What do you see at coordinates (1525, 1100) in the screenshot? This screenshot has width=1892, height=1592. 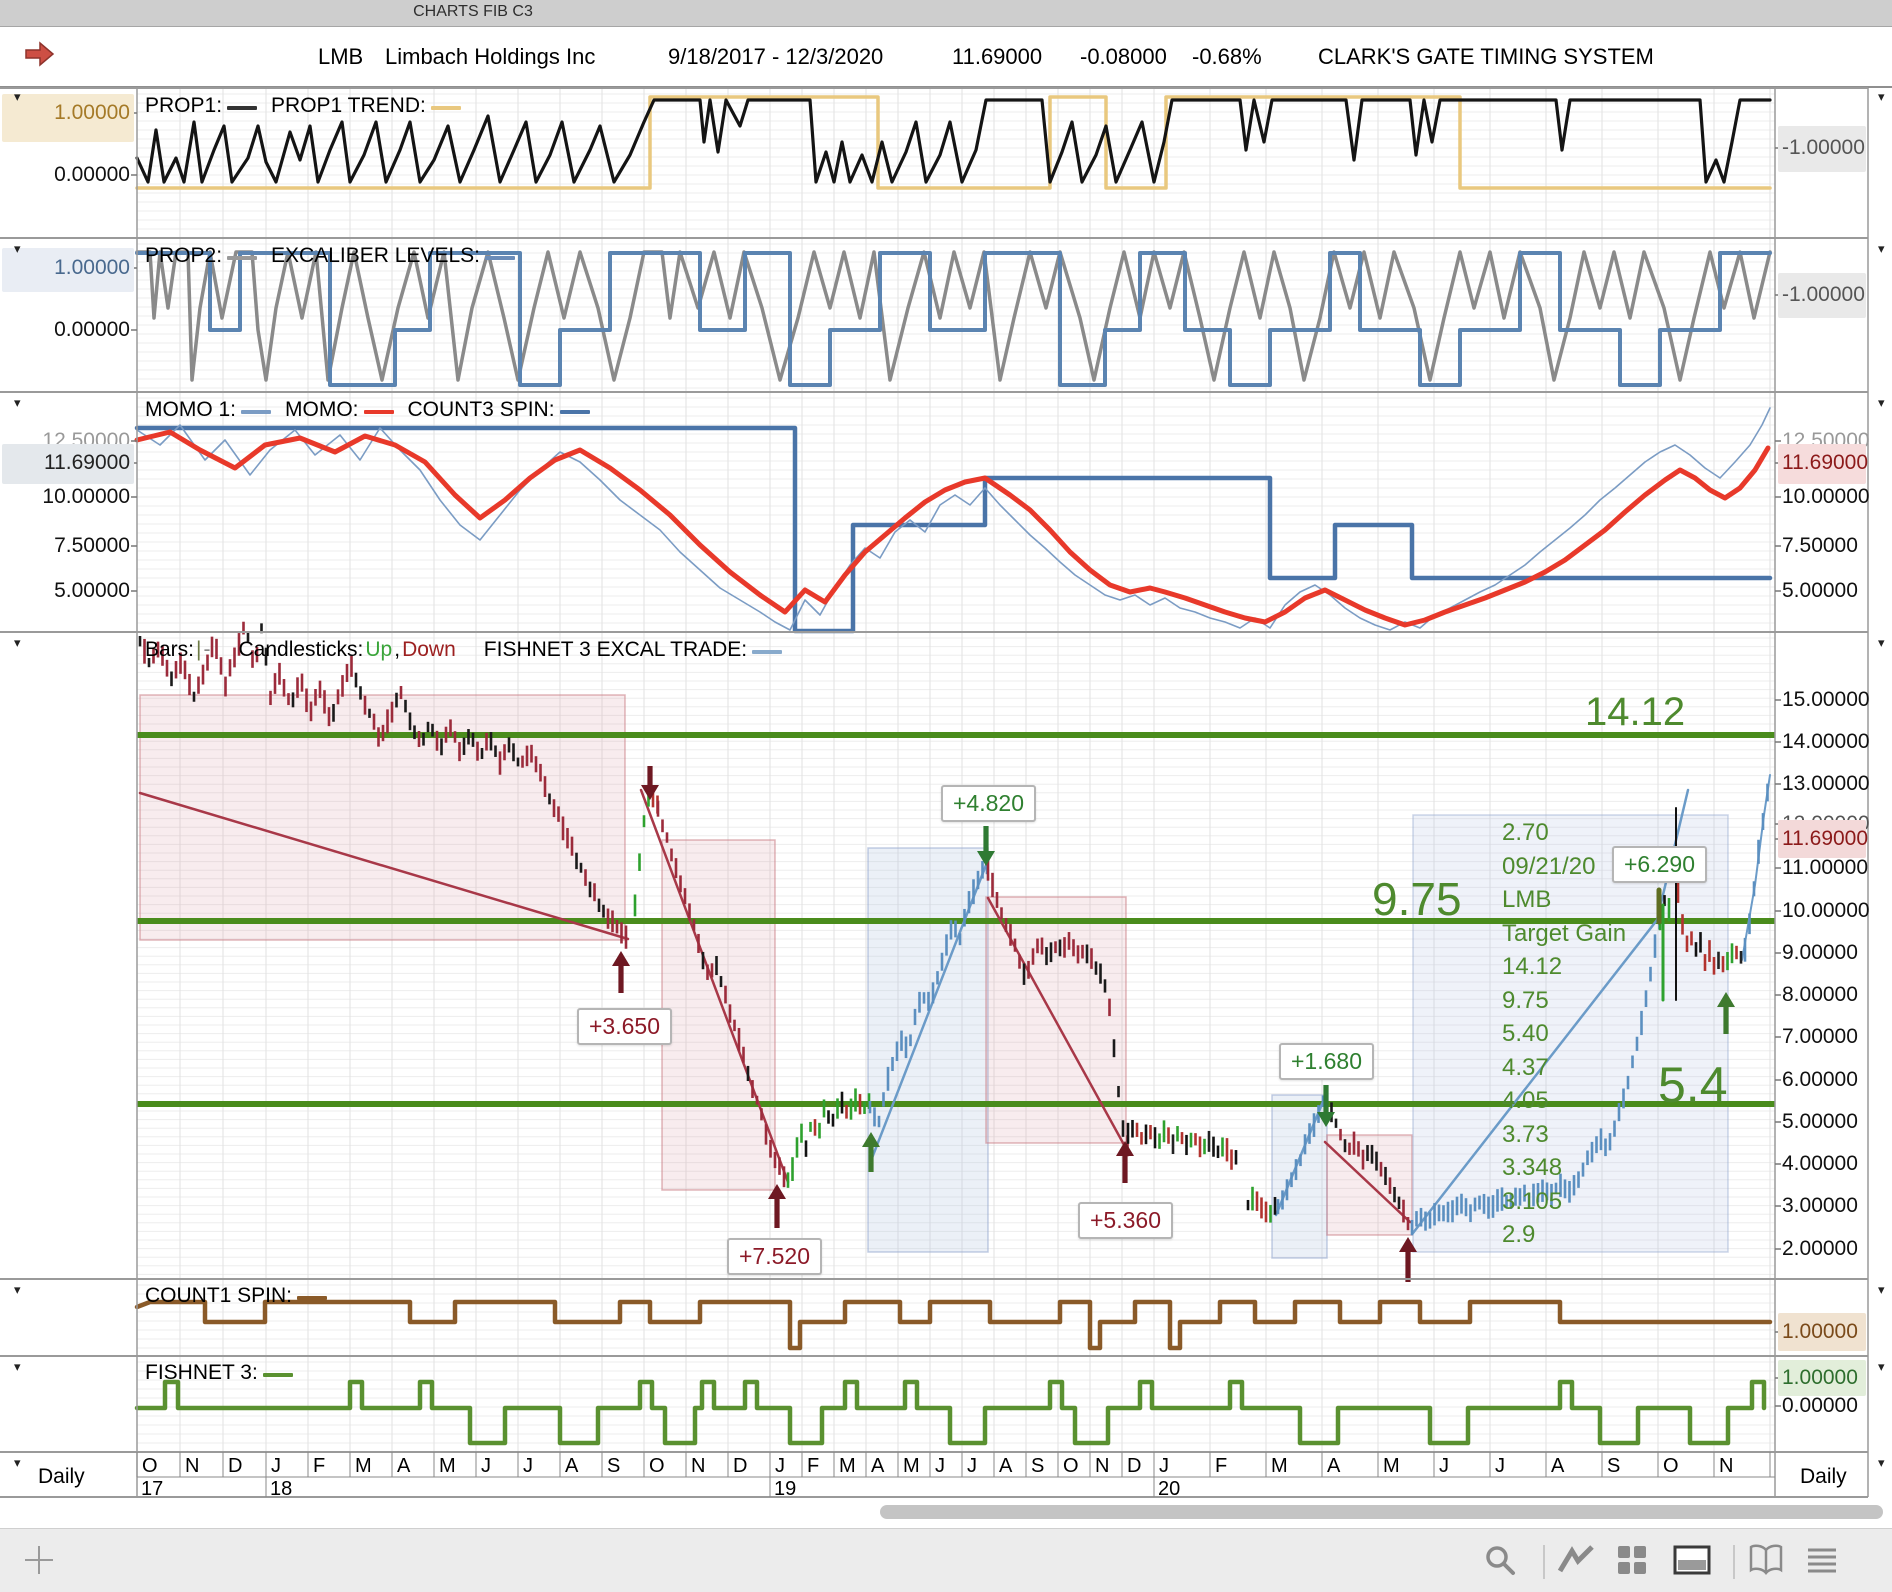 I see `target-gain-line: 4.05` at bounding box center [1525, 1100].